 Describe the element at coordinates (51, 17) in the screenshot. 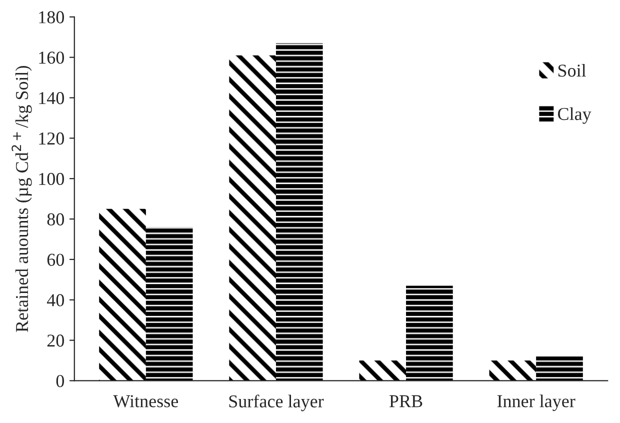

I see `y-tick-label: 180` at that location.